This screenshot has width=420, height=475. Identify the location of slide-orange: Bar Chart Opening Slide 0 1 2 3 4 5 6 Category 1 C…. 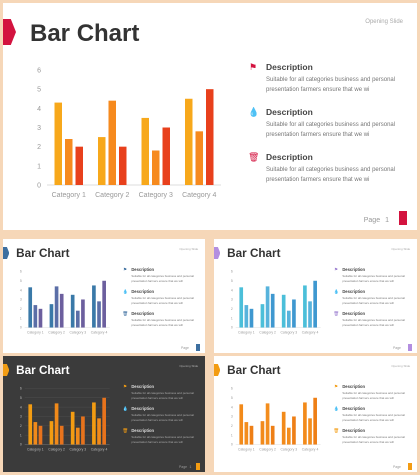
(315, 414).